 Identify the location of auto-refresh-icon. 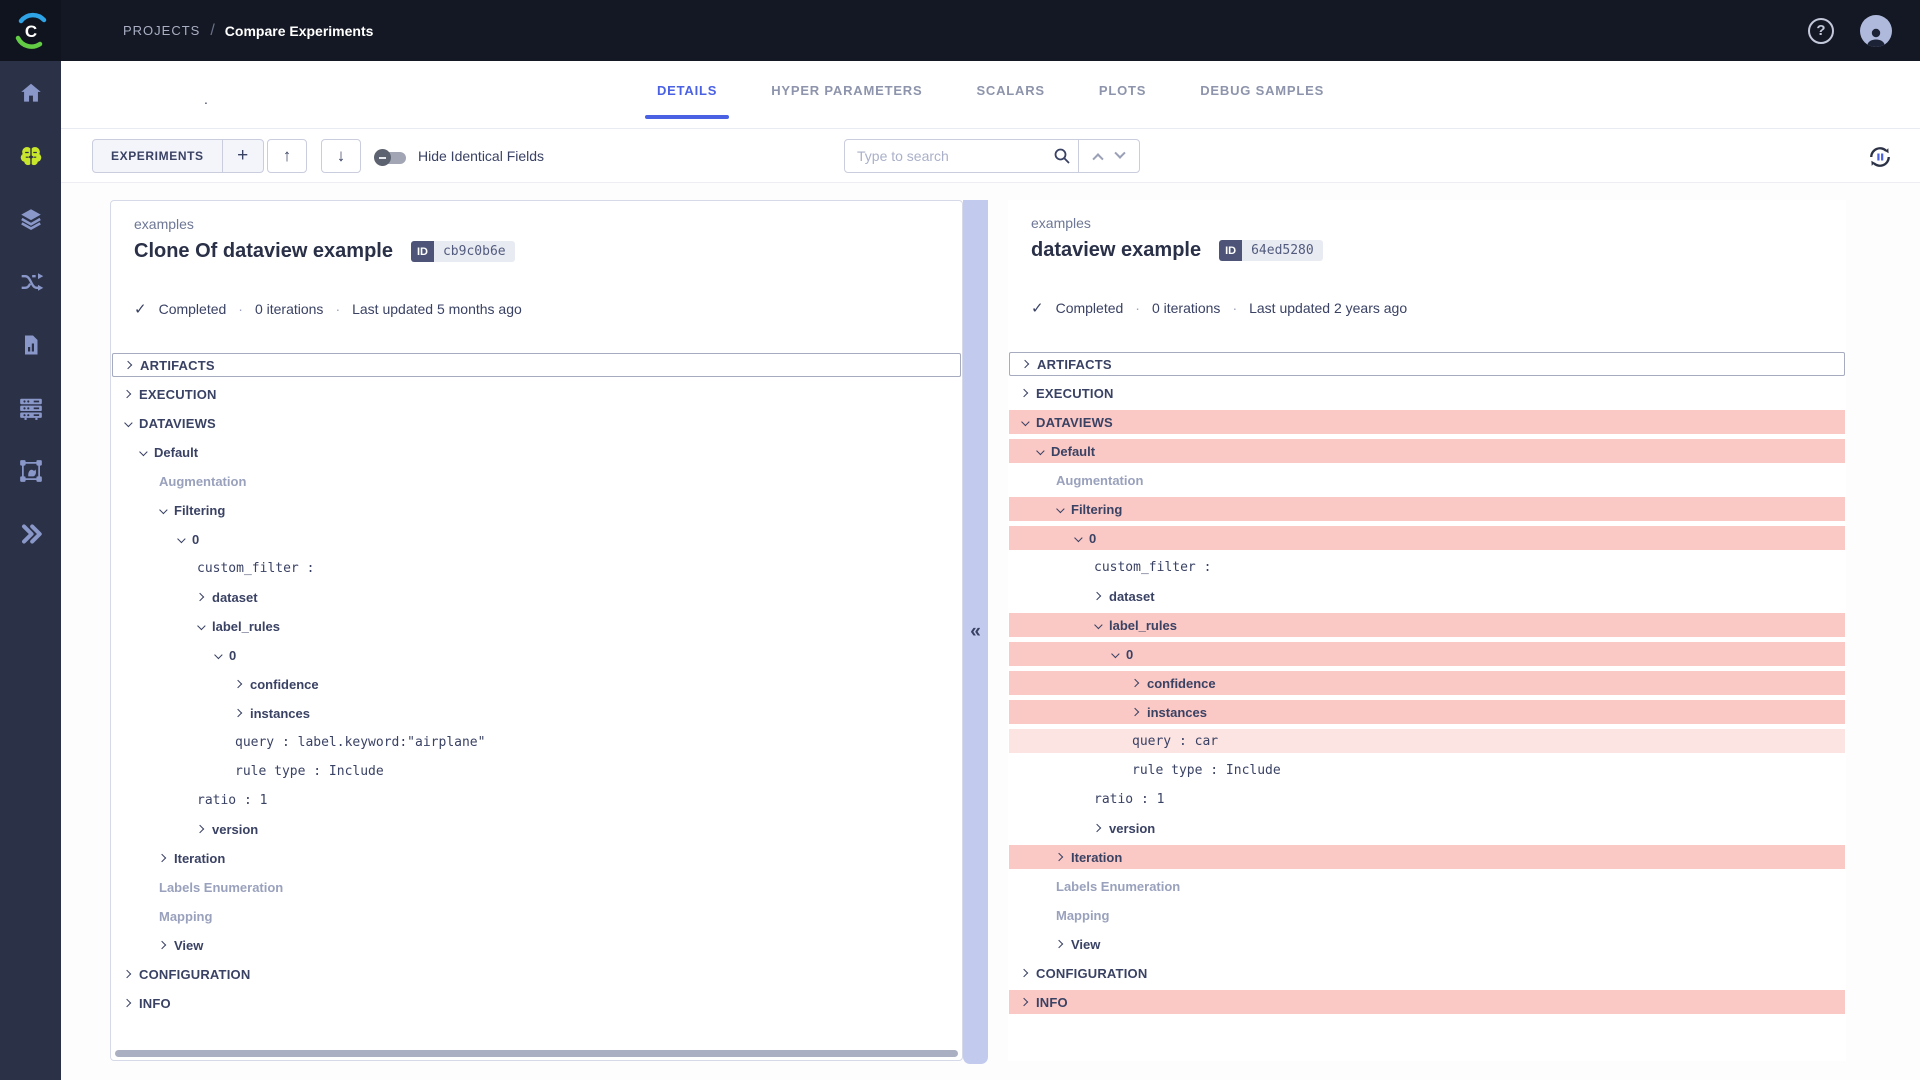
(1880, 157).